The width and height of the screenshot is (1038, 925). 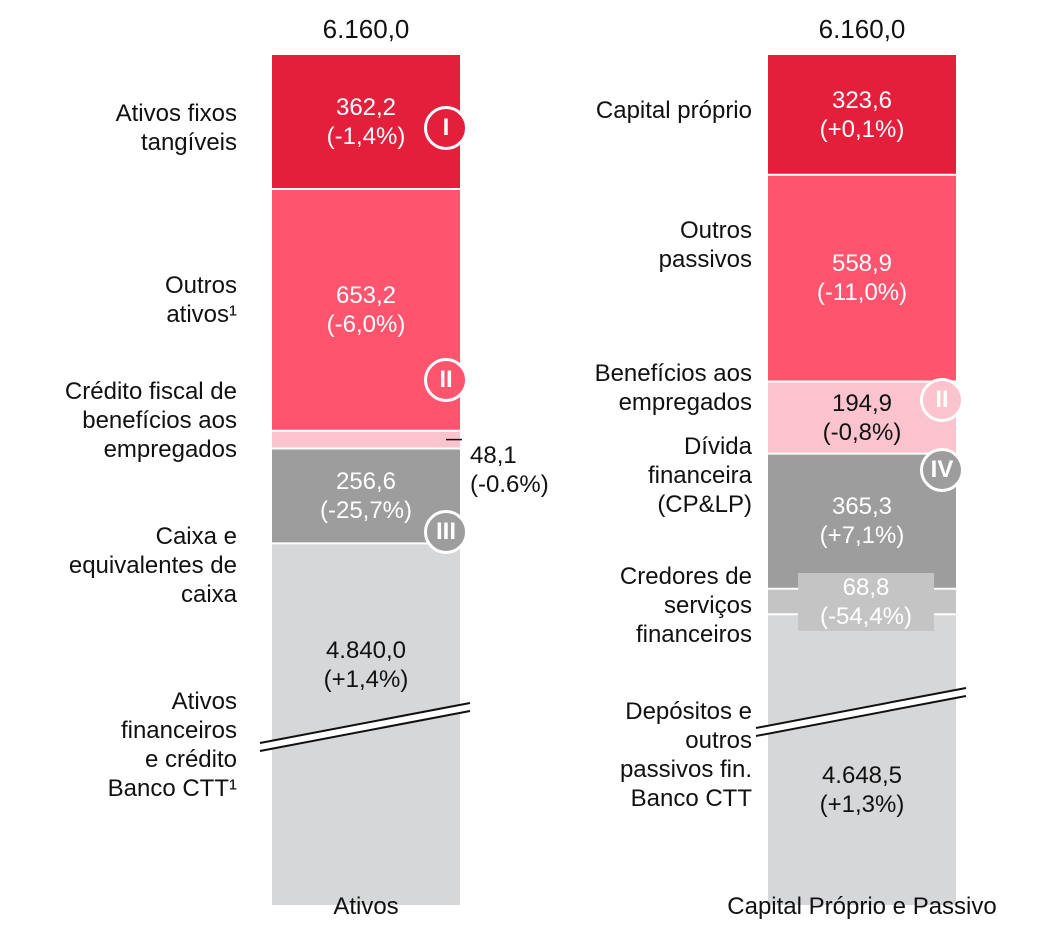 I want to click on value-label: 558,9 (-11,0%), so click(x=862, y=278).